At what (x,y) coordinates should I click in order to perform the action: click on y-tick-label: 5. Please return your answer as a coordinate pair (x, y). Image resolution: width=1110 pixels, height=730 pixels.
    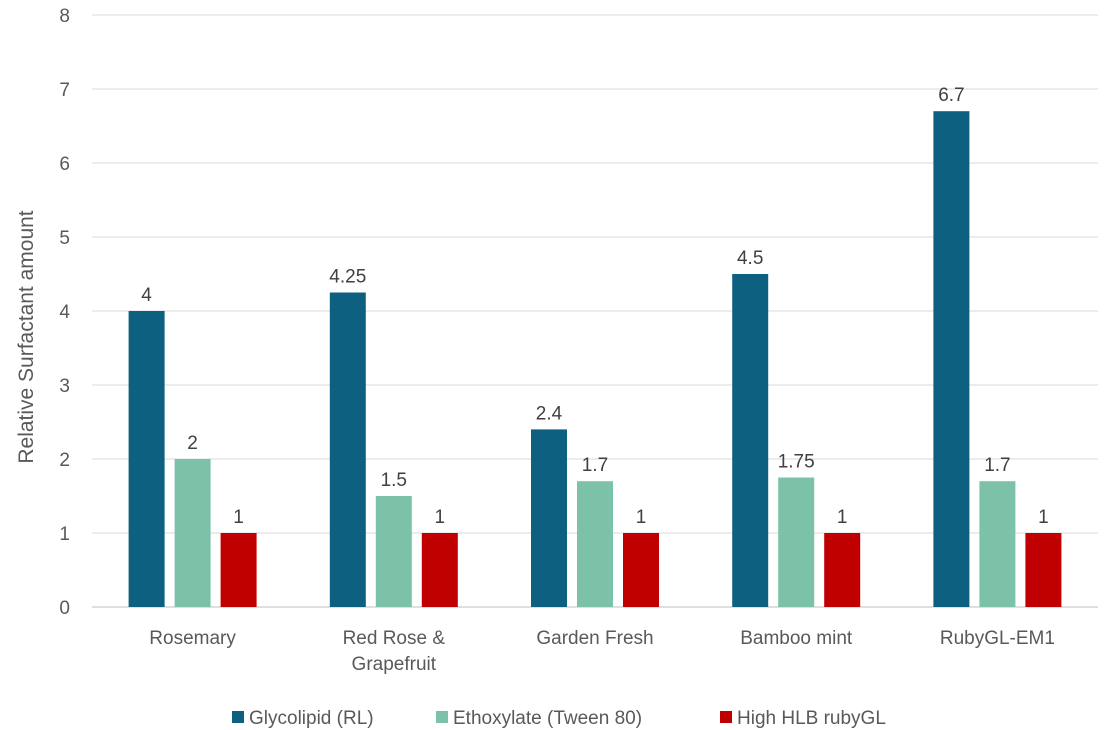
    Looking at the image, I should click on (64, 238).